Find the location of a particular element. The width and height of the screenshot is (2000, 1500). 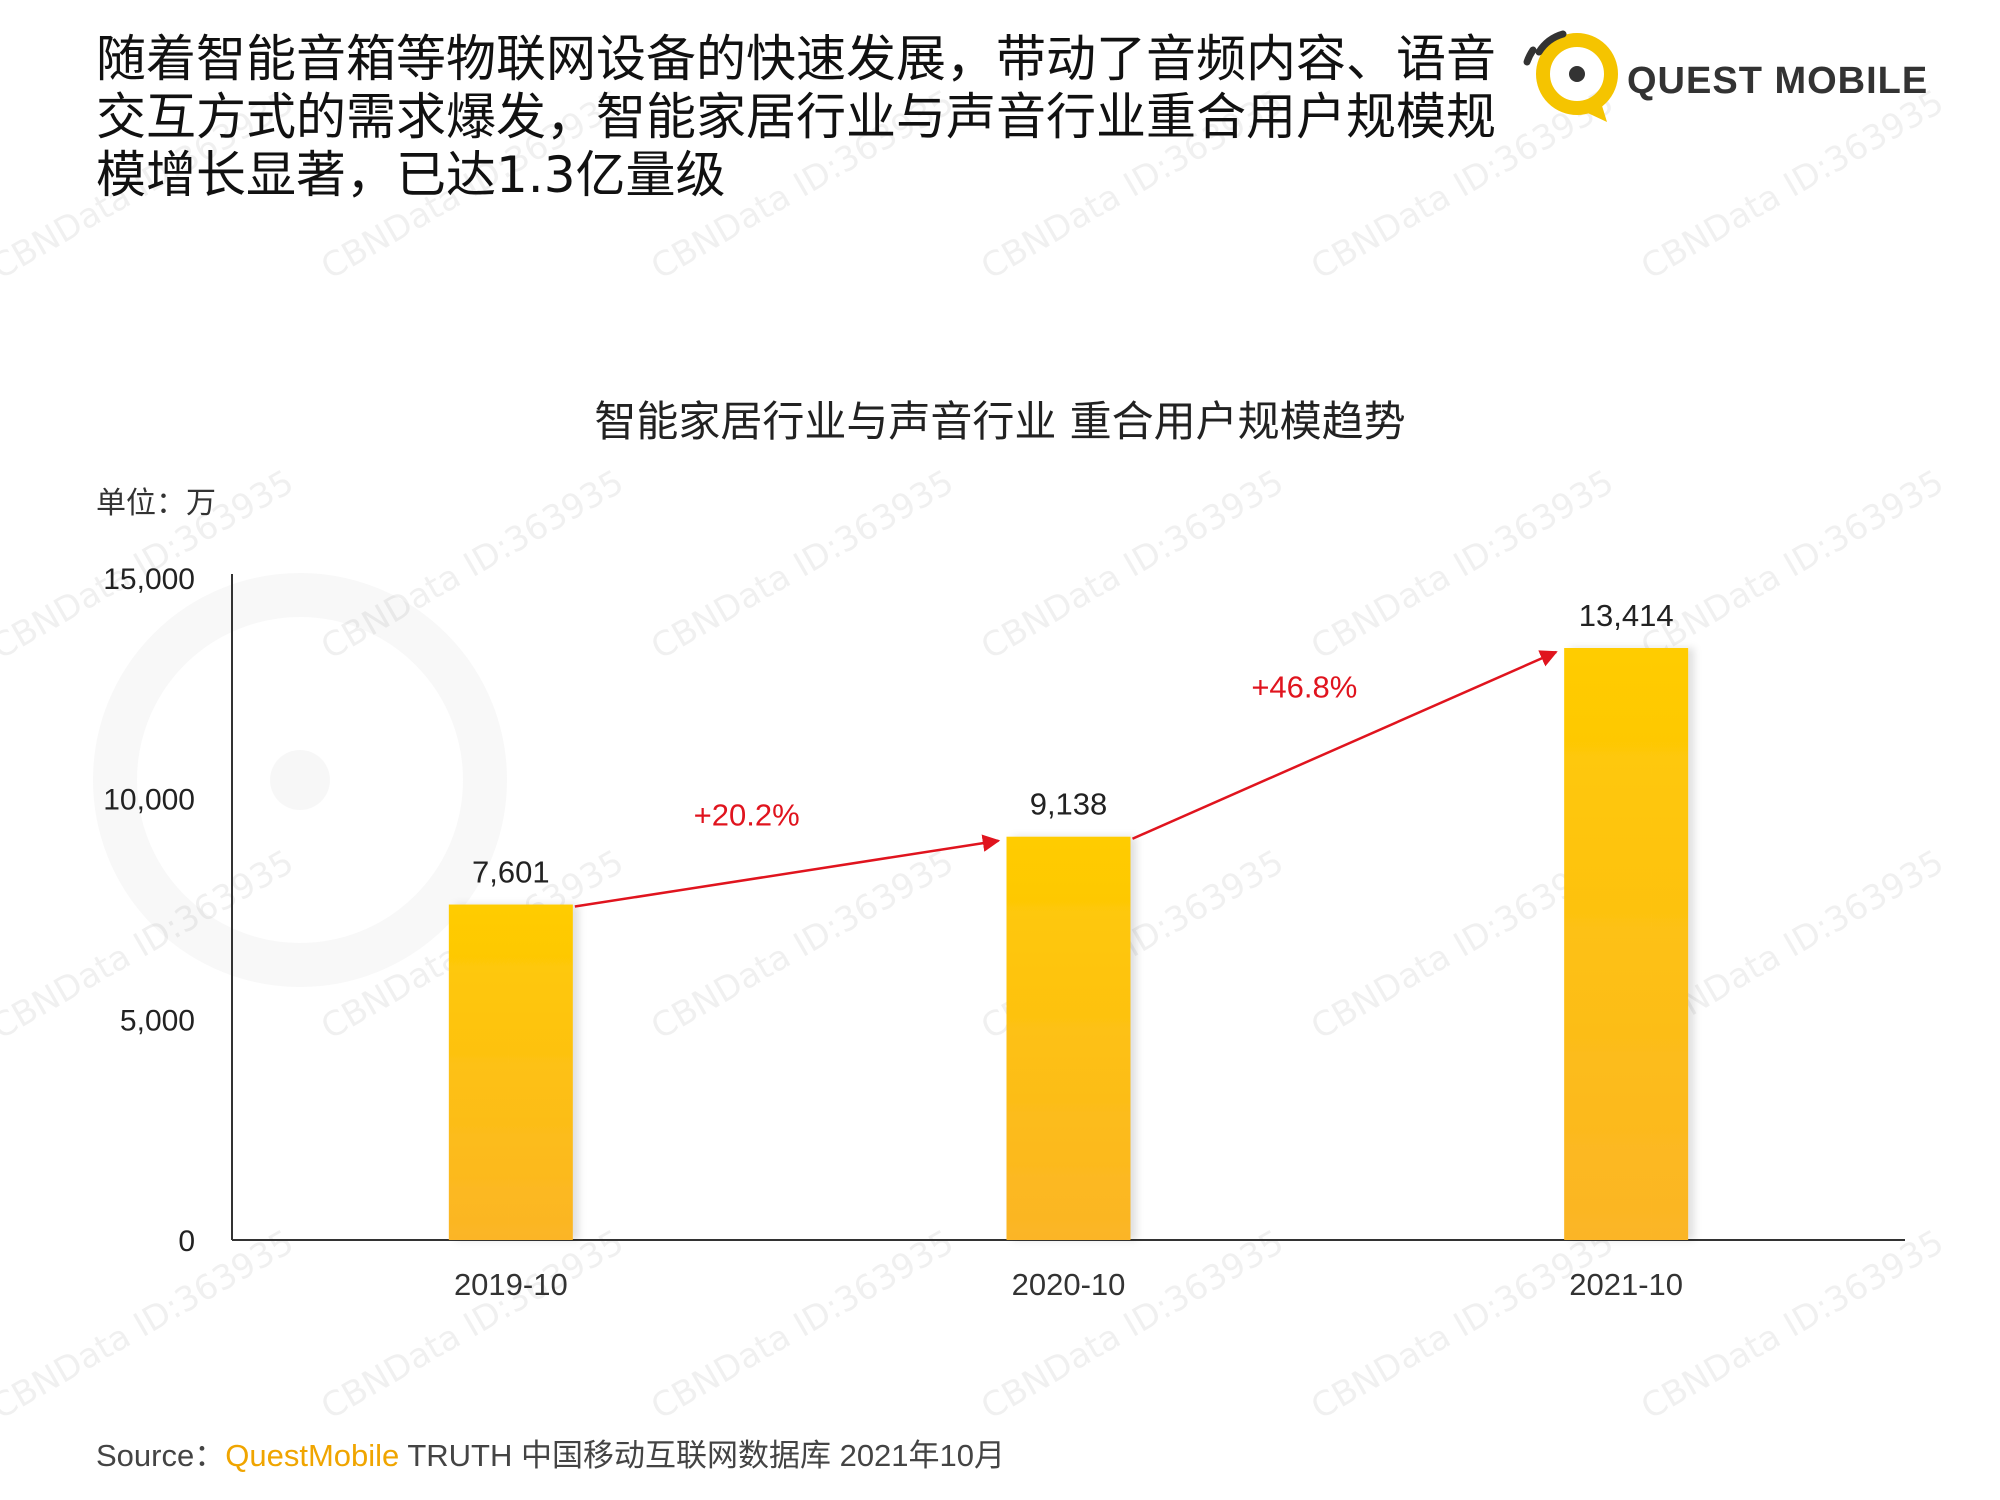

source-rest: TRUTH 中国移动互联网数据库 2021年10月 is located at coordinates (702, 1455).